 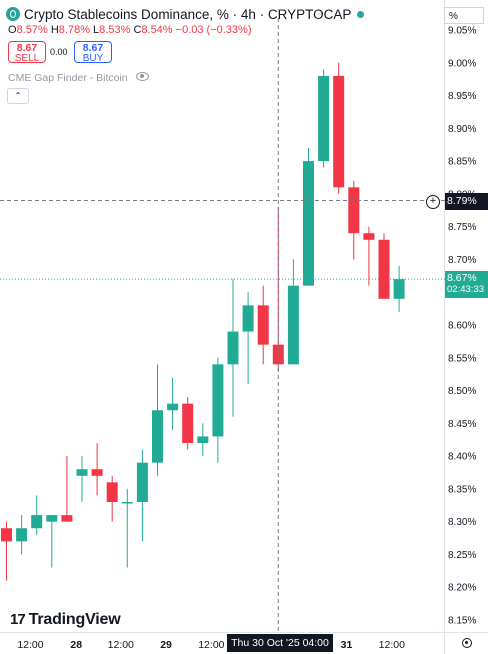 What do you see at coordinates (18, 619) in the screenshot?
I see `tradingview-logo-mark: 17` at bounding box center [18, 619].